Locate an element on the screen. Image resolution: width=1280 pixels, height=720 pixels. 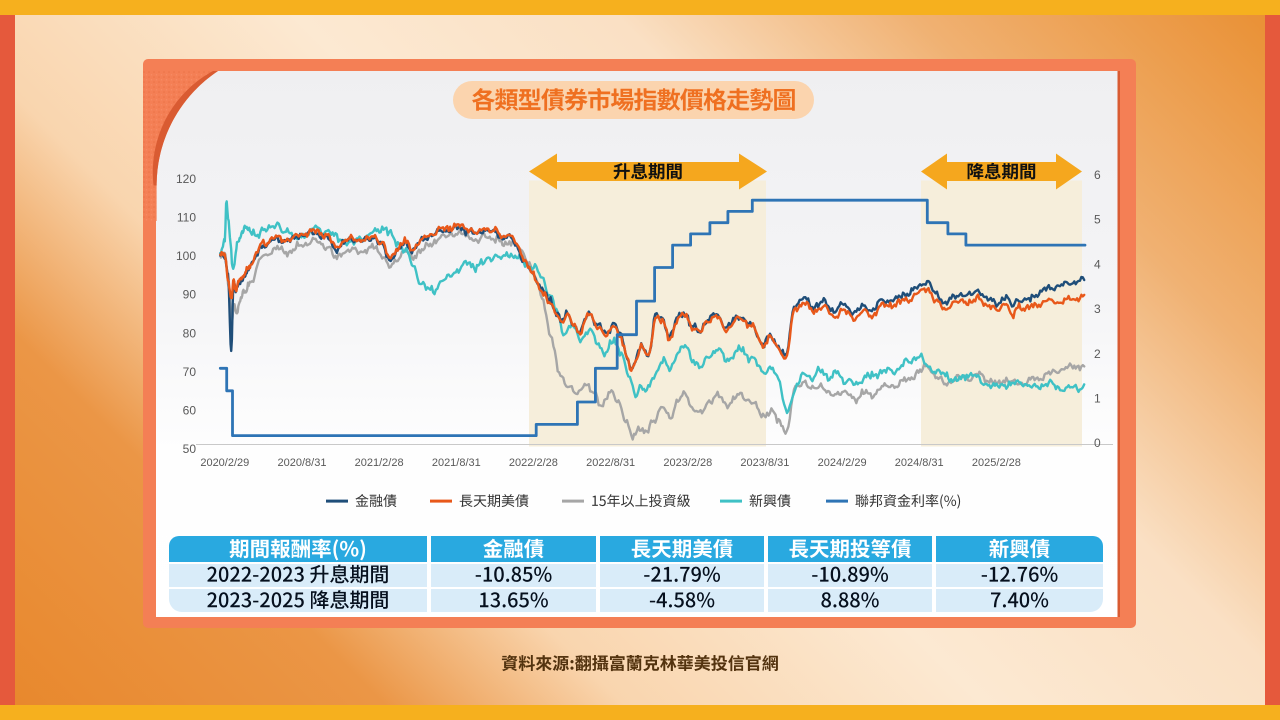
svg-text: 110 is located at coordinates (186, 218).